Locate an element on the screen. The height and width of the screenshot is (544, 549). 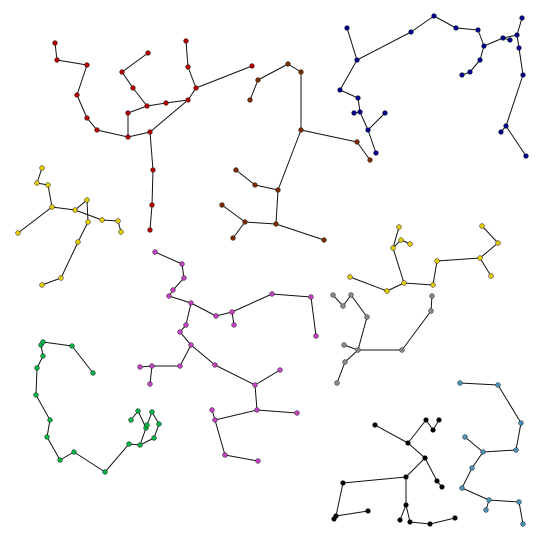
tree-teal-nodes is located at coordinates (491, 453).